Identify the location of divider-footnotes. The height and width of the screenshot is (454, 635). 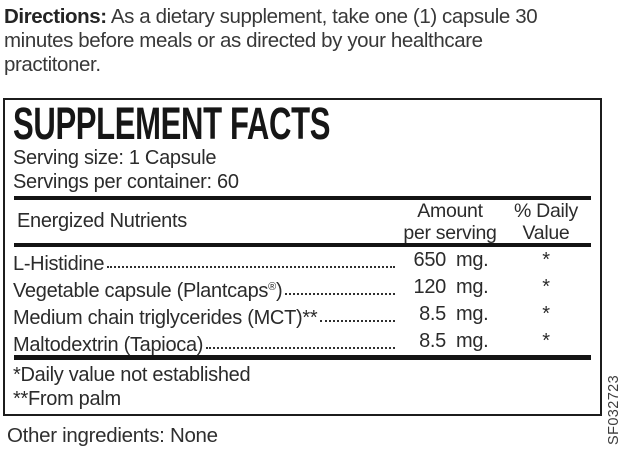
(302, 357).